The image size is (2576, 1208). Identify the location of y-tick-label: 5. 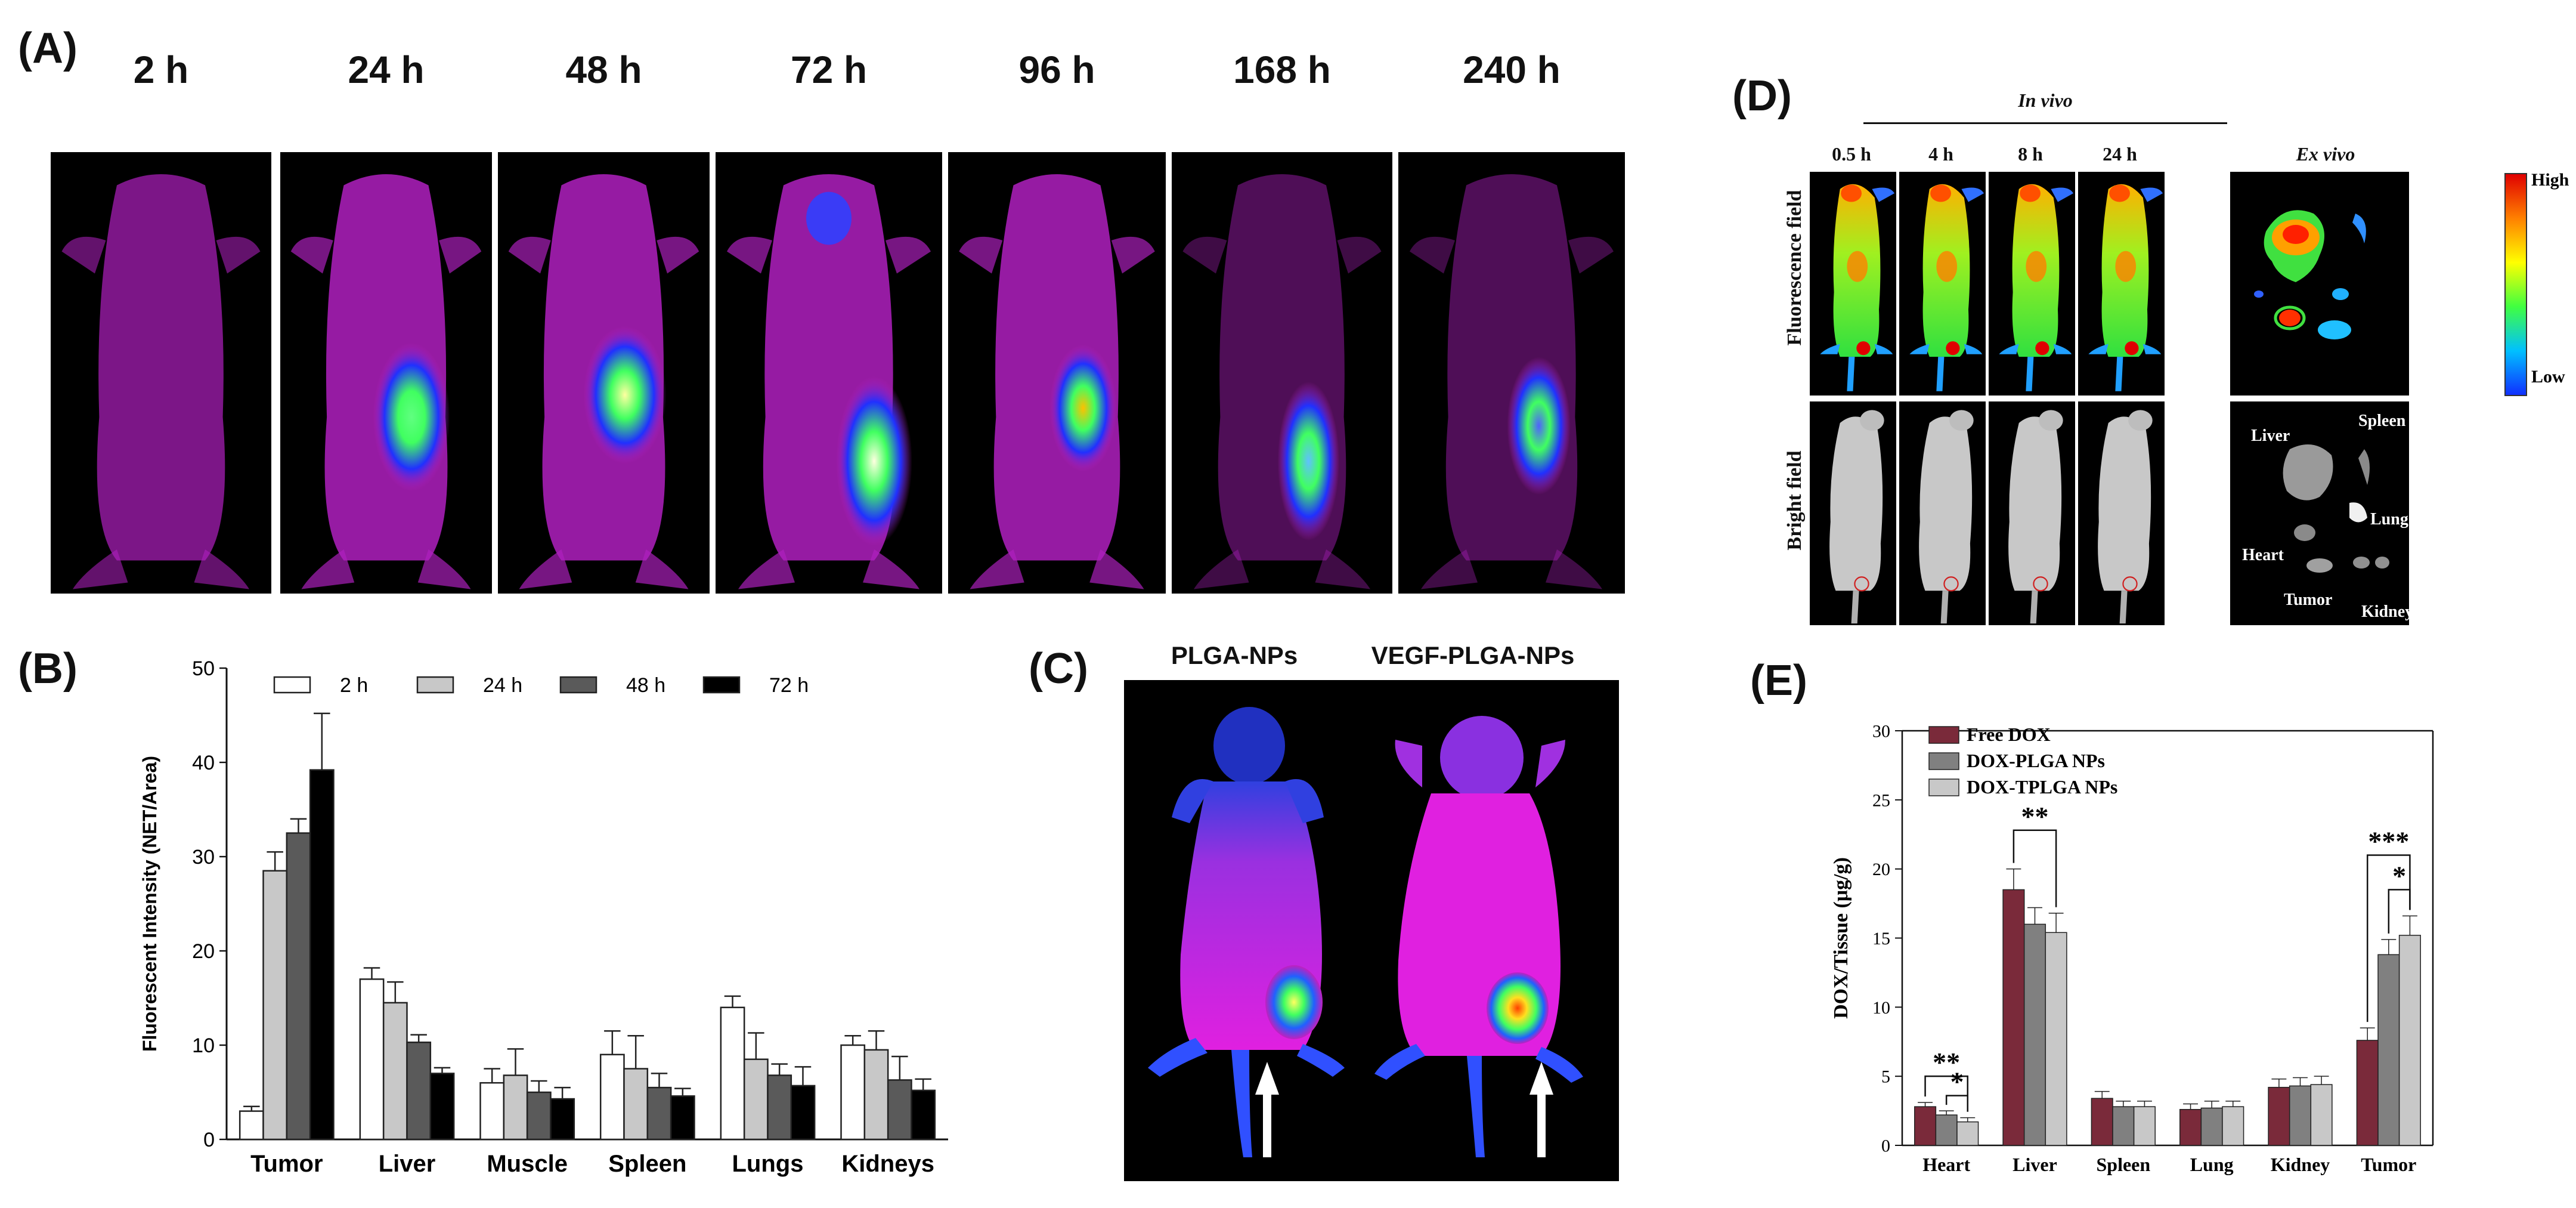
(1886, 1077).